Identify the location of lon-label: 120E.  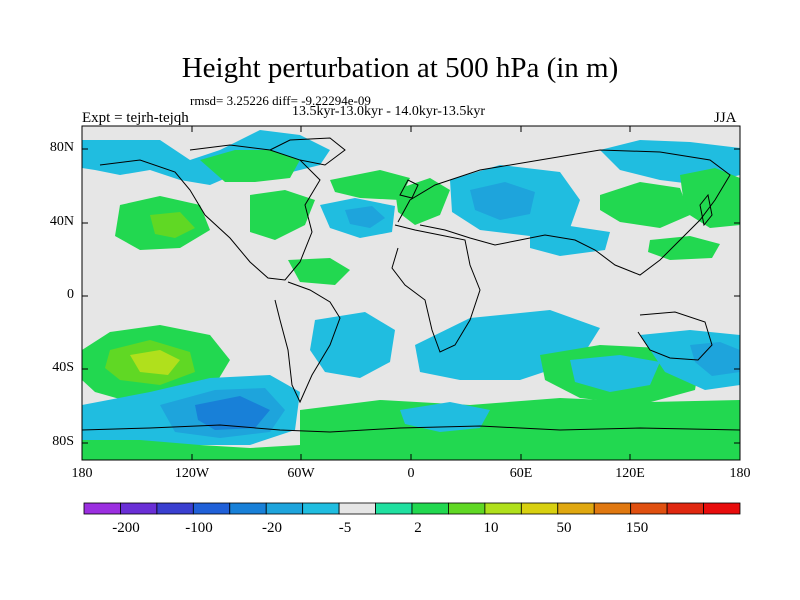
(630, 473).